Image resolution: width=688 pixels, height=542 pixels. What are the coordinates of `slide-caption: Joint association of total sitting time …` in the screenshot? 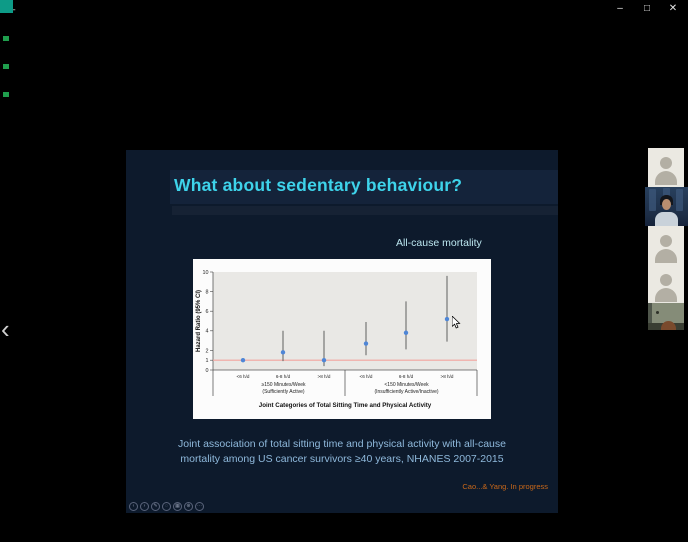 It's located at (342, 452).